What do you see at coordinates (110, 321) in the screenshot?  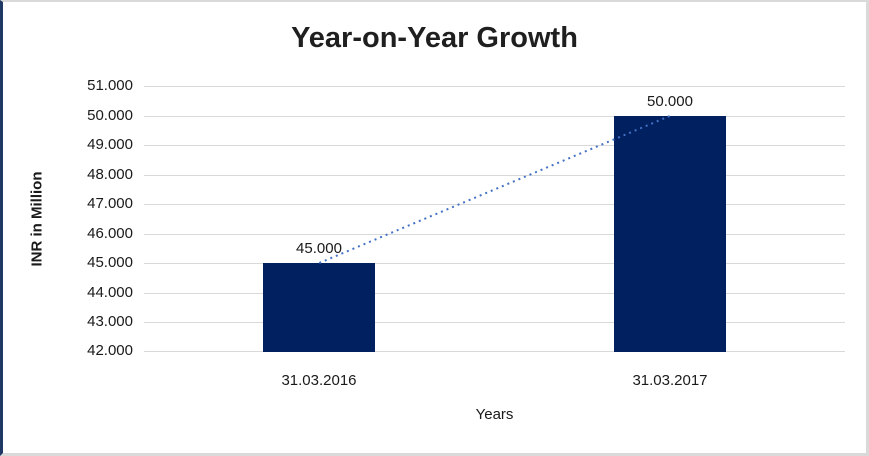 I see `y-tick-label: 43.000` at bounding box center [110, 321].